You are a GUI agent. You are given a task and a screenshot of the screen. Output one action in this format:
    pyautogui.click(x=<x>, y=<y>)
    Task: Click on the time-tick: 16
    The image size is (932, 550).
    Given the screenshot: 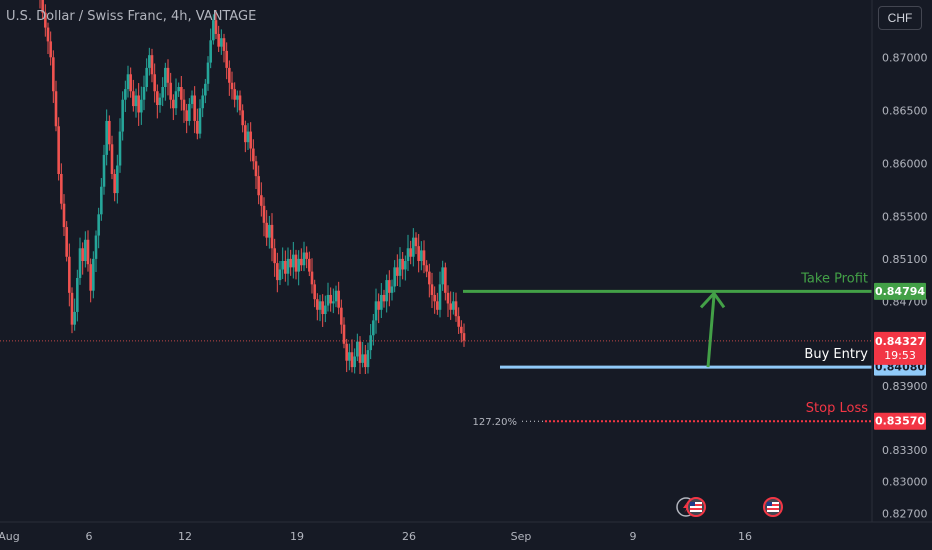 What is the action you would take?
    pyautogui.click(x=745, y=536)
    